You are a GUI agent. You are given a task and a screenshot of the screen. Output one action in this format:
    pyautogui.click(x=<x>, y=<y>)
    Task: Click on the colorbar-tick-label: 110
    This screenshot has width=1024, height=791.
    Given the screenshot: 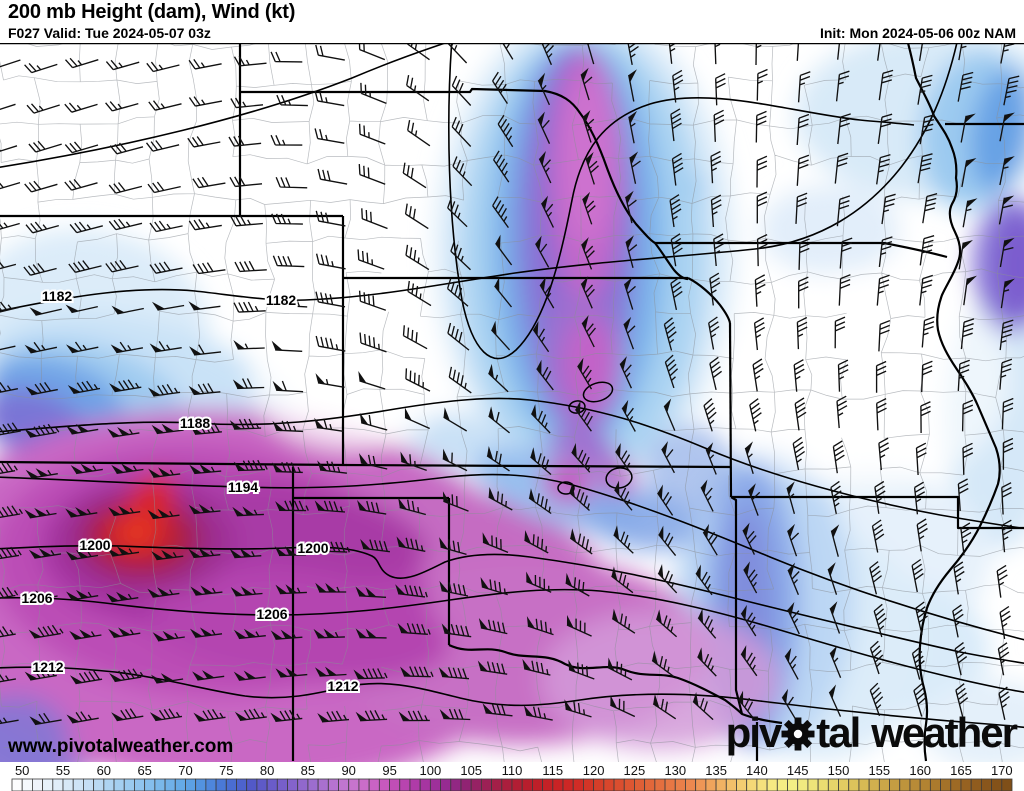 What is the action you would take?
    pyautogui.click(x=512, y=770)
    